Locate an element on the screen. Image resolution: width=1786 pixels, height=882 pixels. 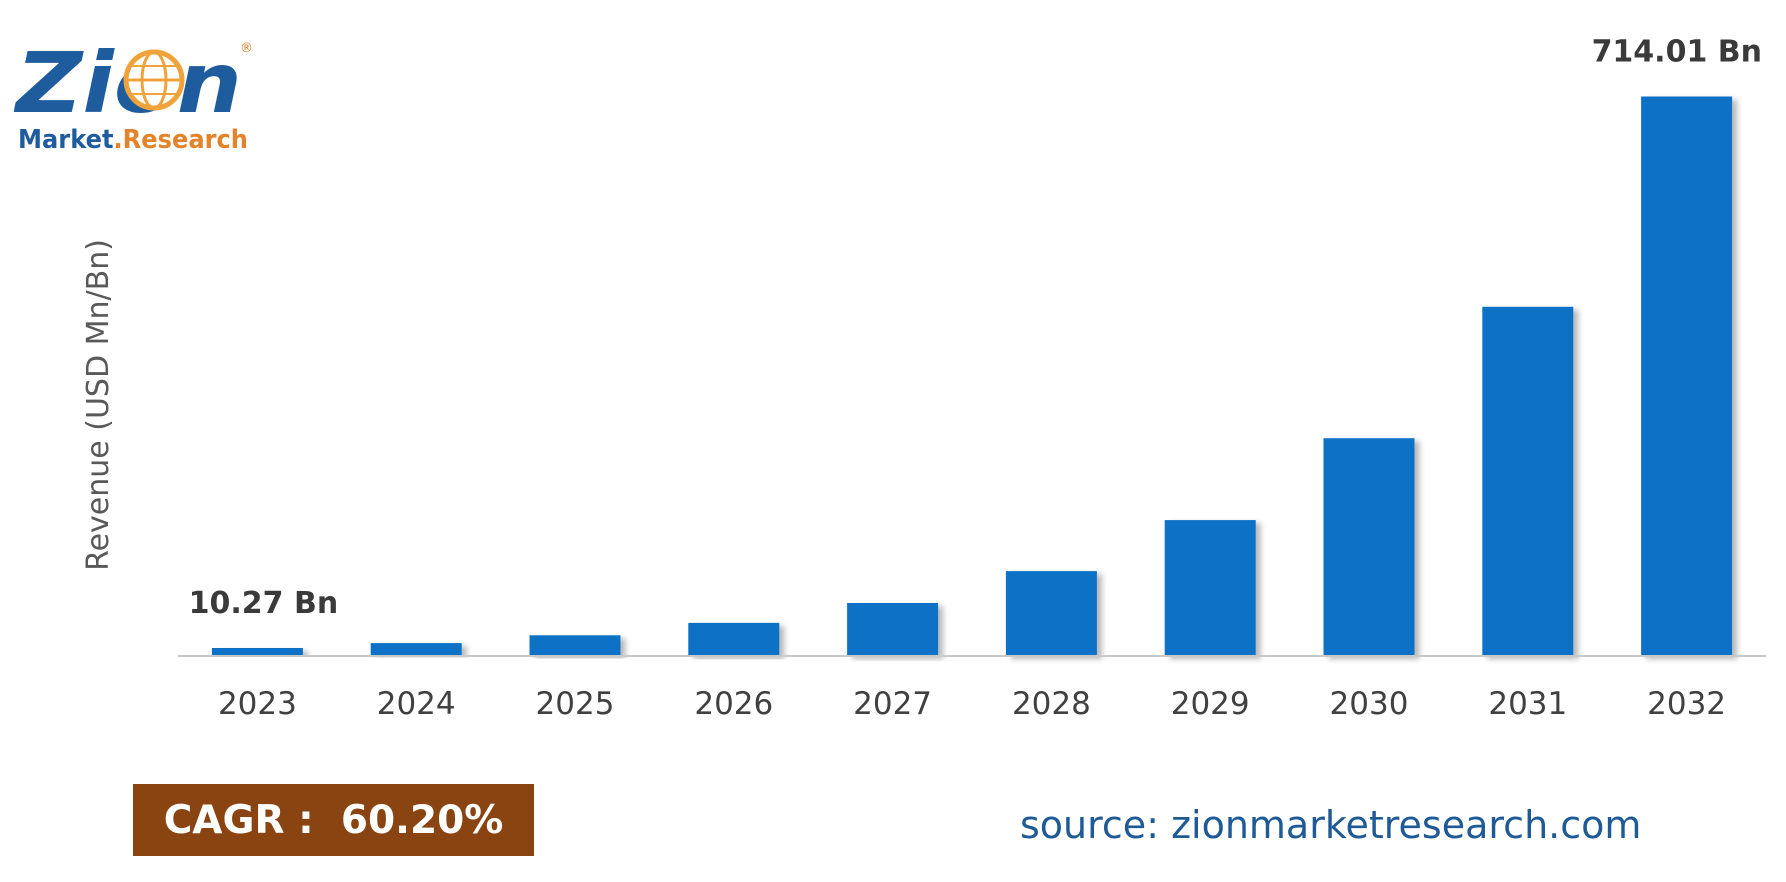
logo-tagline-research: Research is located at coordinates (185, 140).